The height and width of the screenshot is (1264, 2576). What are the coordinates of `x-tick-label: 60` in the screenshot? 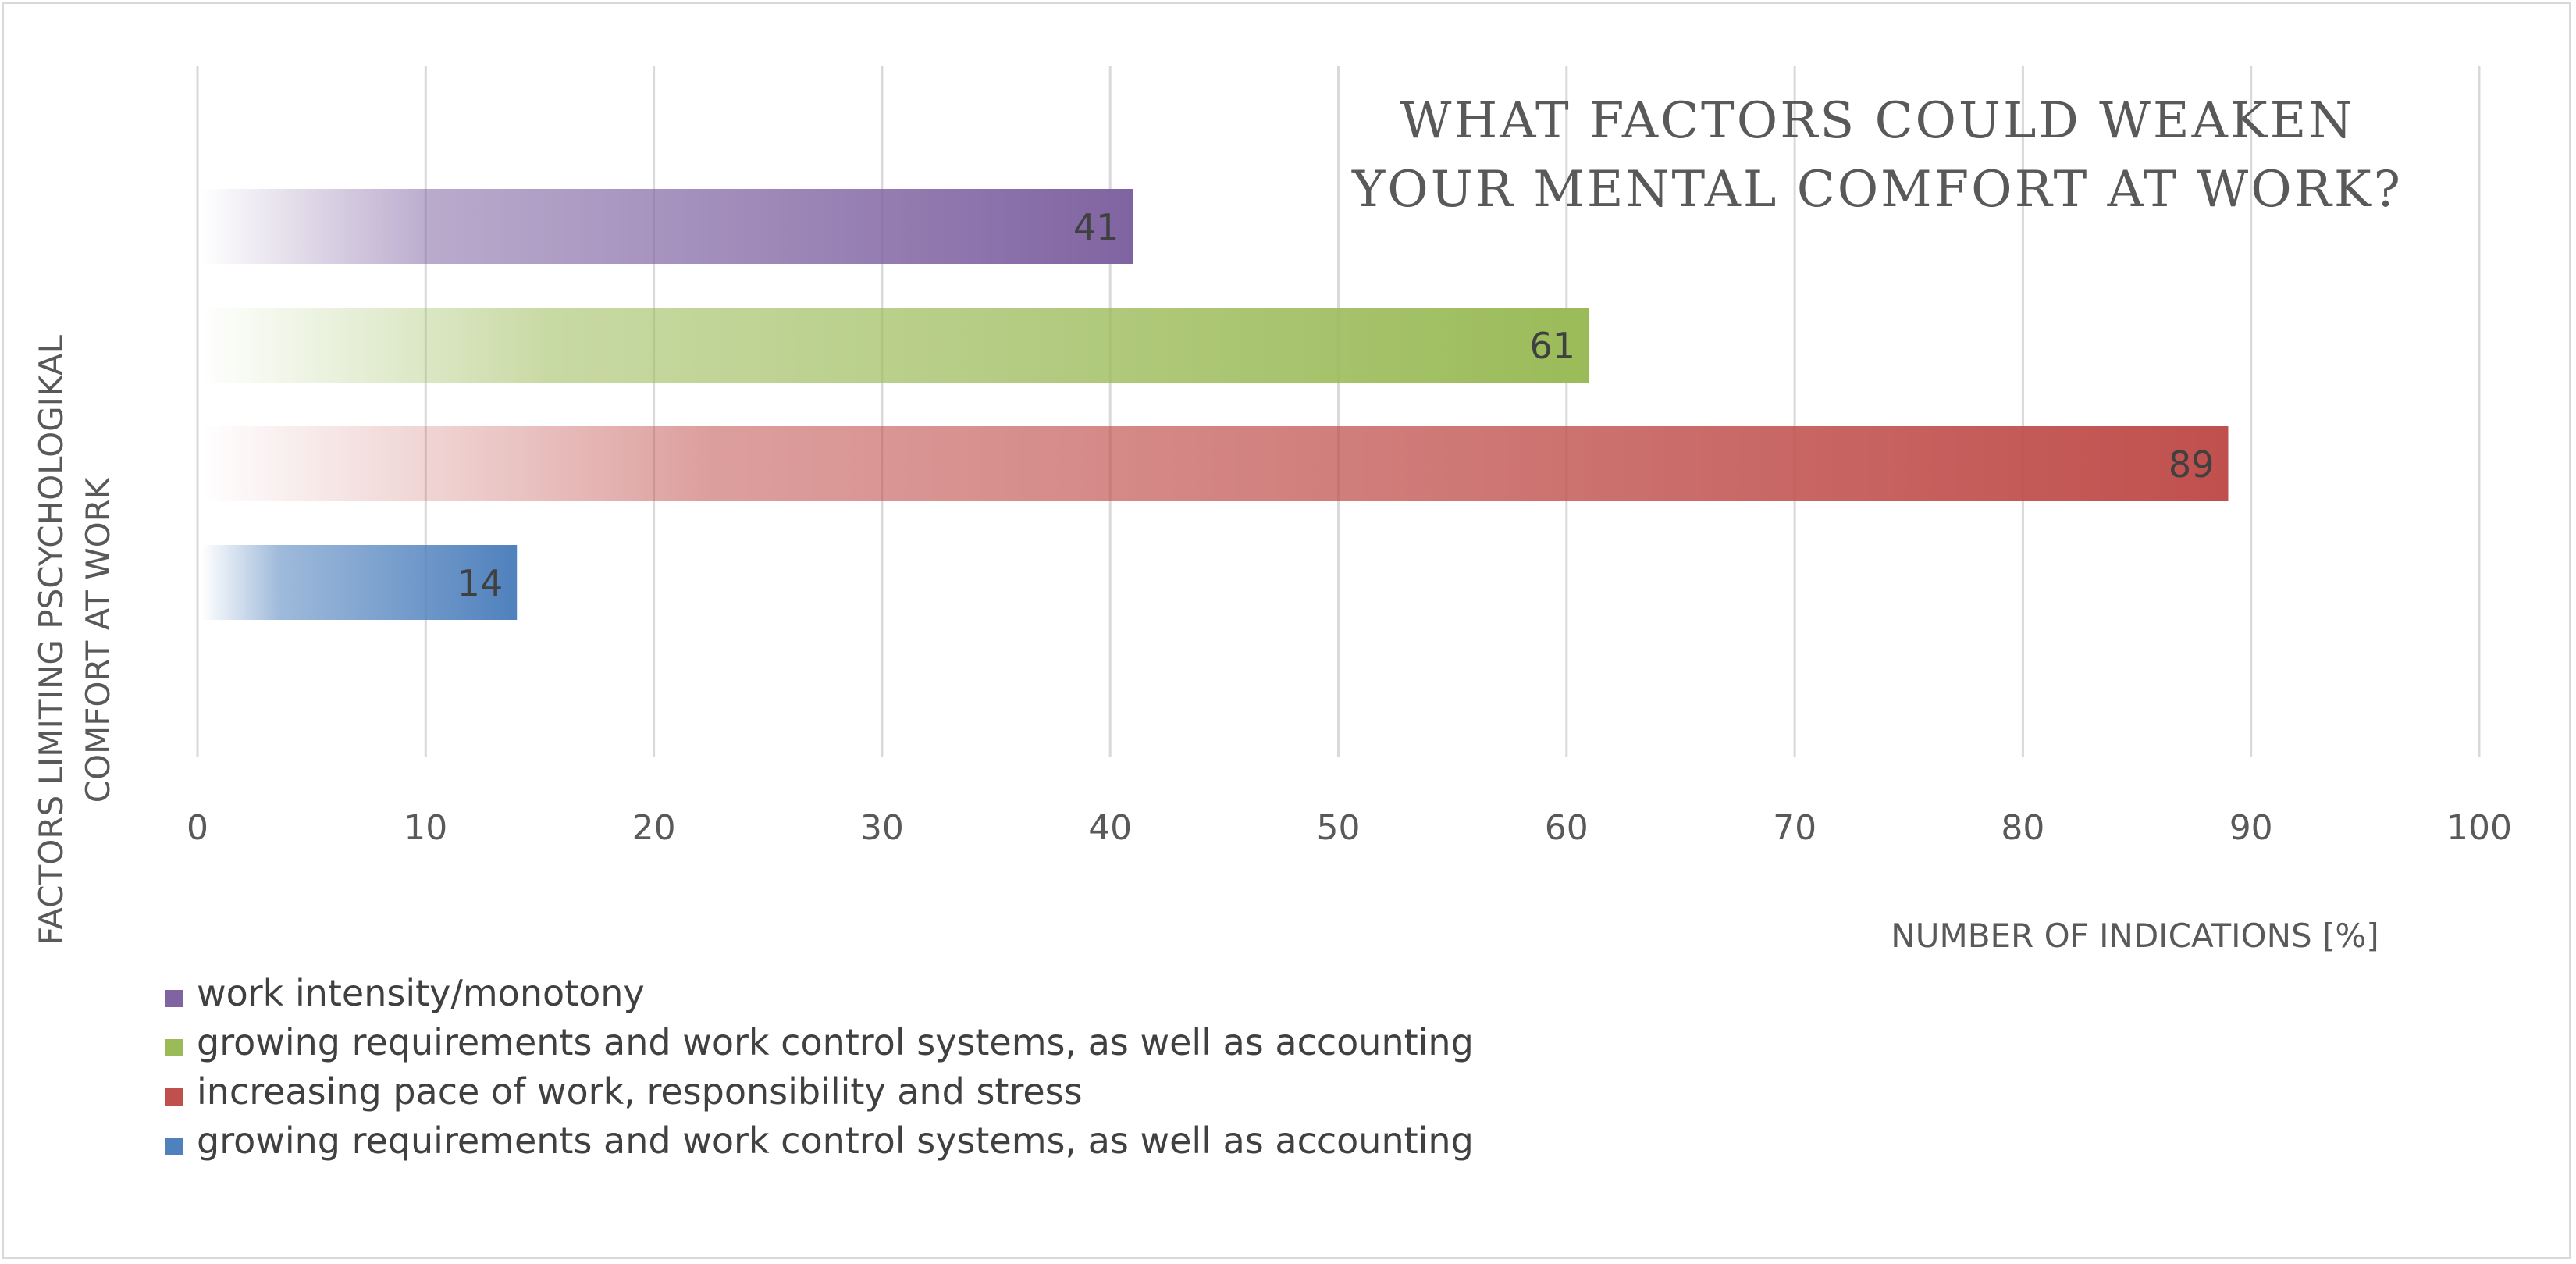 It's located at (1567, 828).